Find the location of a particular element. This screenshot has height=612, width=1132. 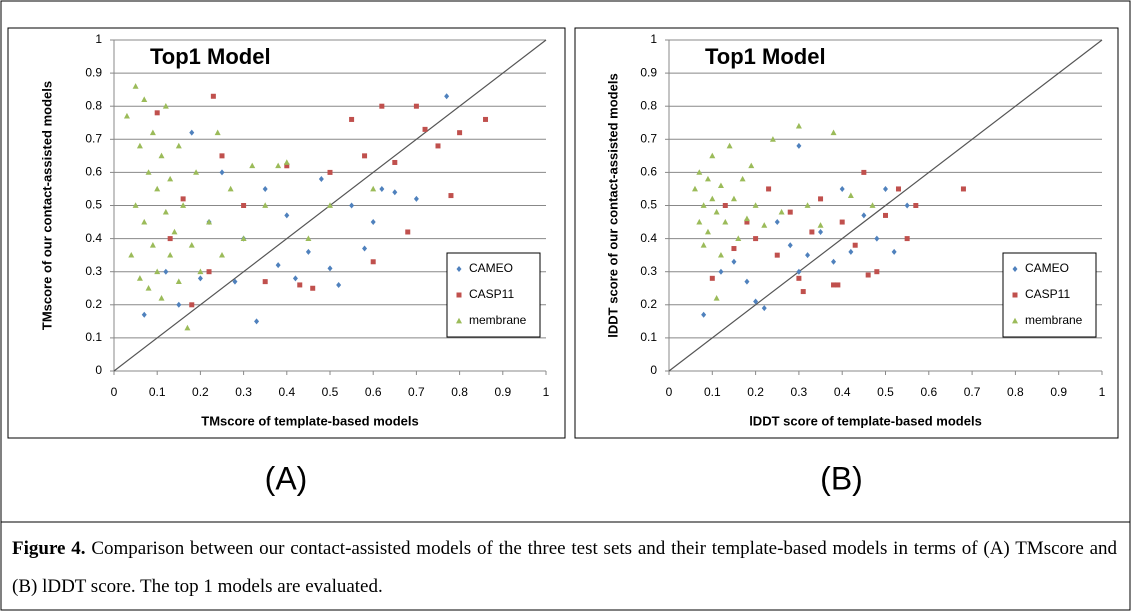

x-tick-label: 0.2 is located at coordinates (755, 392).